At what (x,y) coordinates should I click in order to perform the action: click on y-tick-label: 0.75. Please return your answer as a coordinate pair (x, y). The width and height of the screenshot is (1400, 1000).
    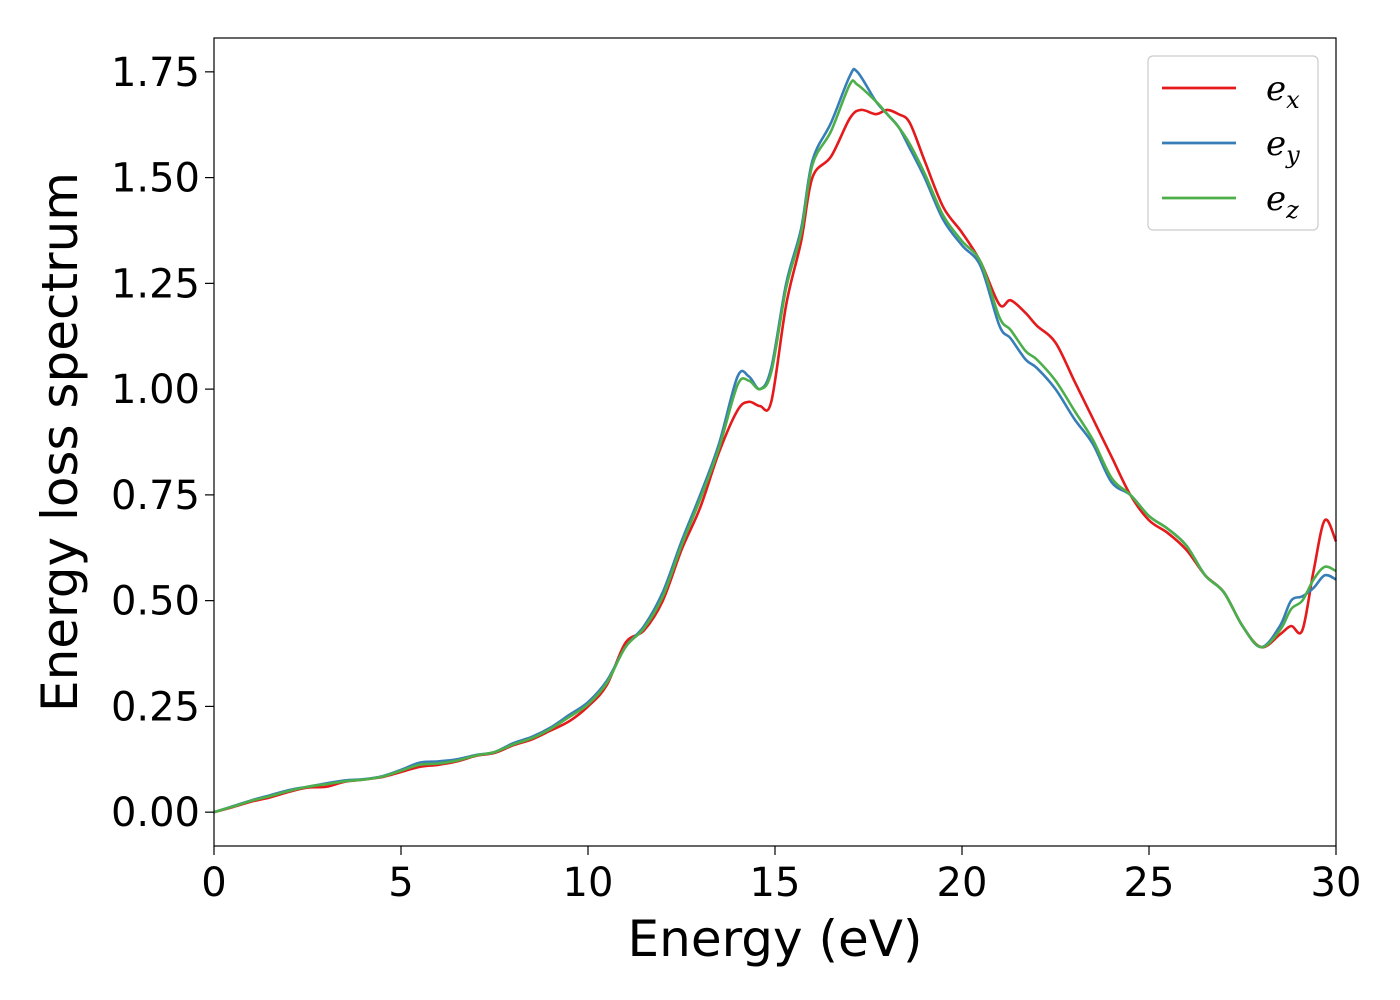
    Looking at the image, I should click on (155, 496).